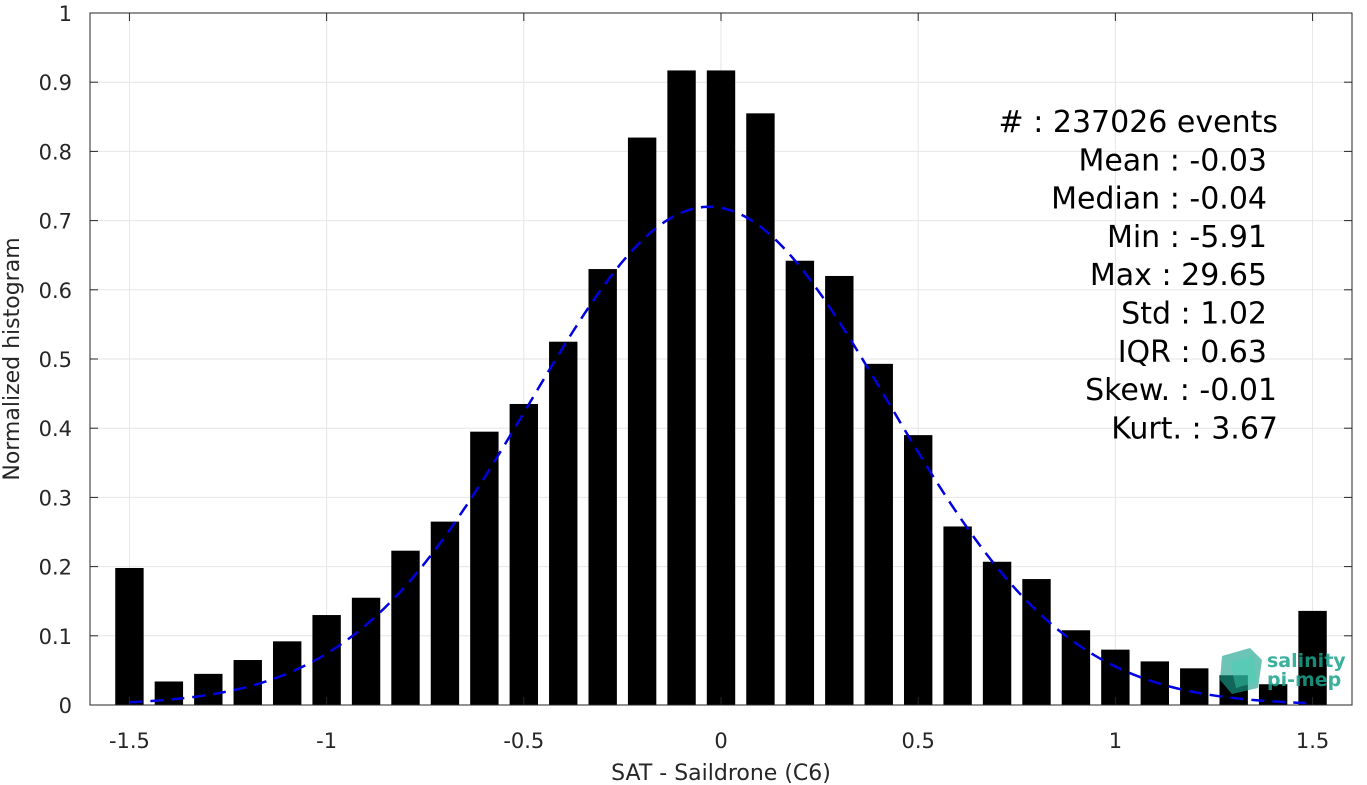 The height and width of the screenshot is (785, 1367). What do you see at coordinates (326, 741) in the screenshot?
I see `x-tick-label: -1` at bounding box center [326, 741].